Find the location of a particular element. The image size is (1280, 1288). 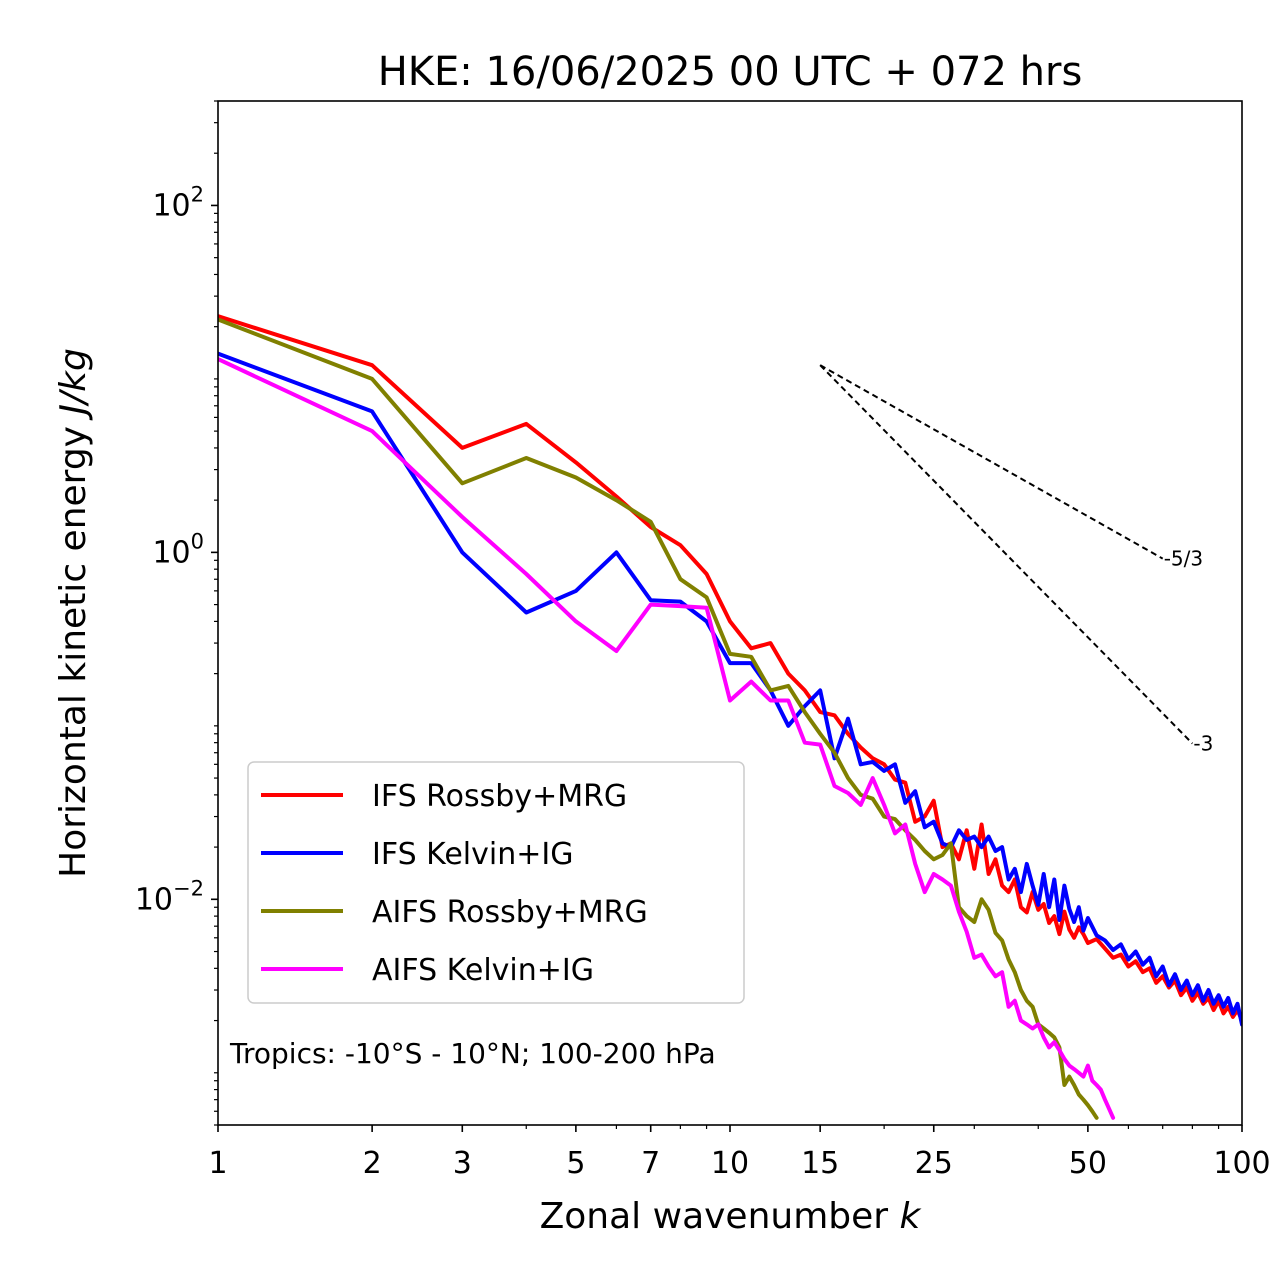

x-axis-label: Zonal wavenumber k is located at coordinates (731, 1216).